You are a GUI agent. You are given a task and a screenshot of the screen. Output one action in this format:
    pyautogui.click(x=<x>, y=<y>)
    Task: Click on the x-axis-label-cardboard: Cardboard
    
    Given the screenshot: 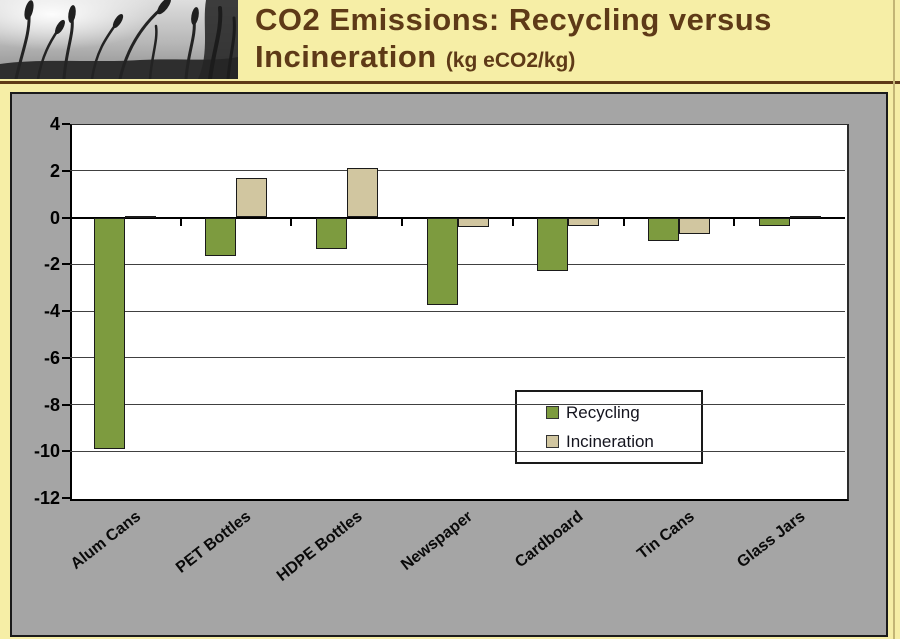 What is the action you would take?
    pyautogui.click(x=549, y=540)
    